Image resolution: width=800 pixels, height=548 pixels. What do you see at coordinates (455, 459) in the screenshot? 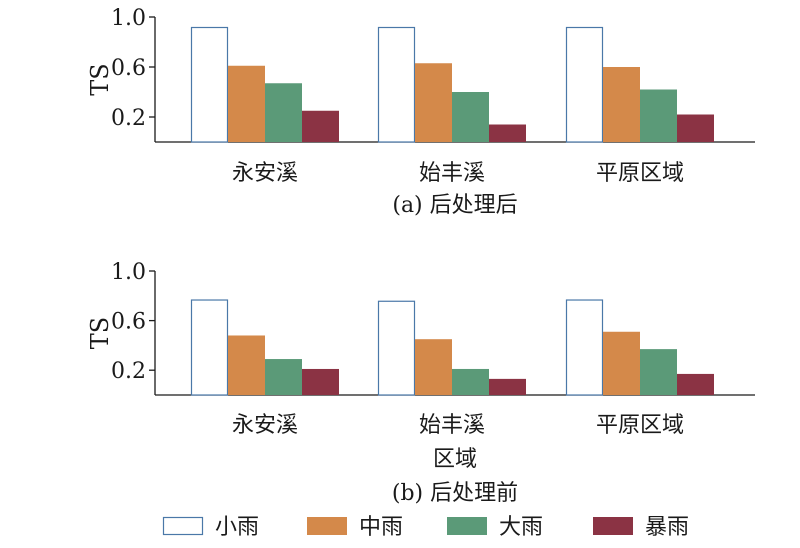
I see `x-axis-label: 区域` at bounding box center [455, 459].